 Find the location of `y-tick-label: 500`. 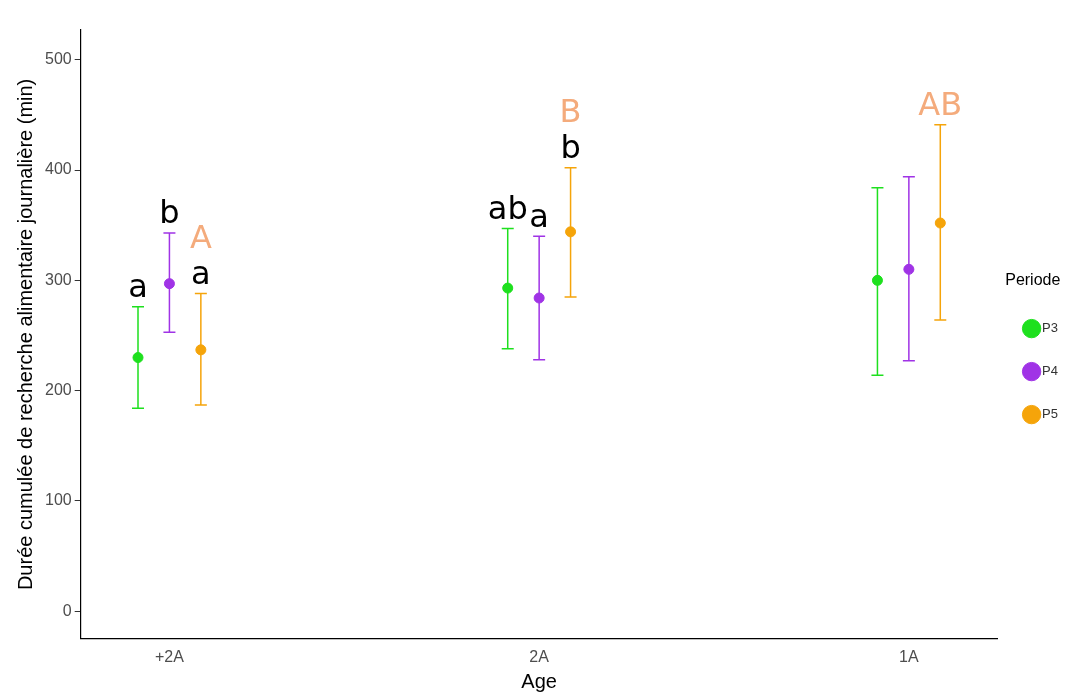

y-tick-label: 500 is located at coordinates (58, 59).